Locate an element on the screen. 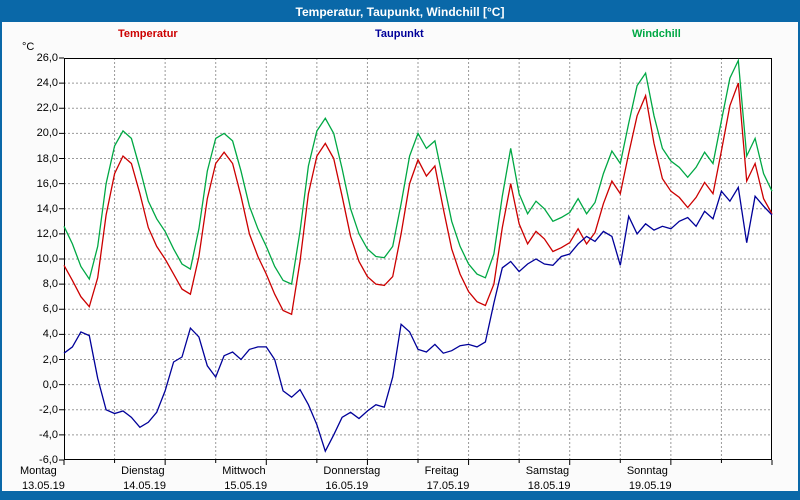 Image resolution: width=800 pixels, height=500 pixels. legend-item-taupunkt: Taupunkt is located at coordinates (399, 34).